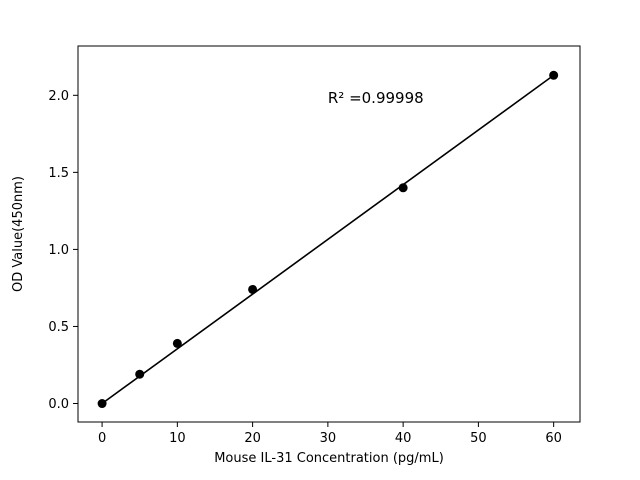  Describe the element at coordinates (58, 96) in the screenshot. I see `y-tick-label: 2.0` at that location.